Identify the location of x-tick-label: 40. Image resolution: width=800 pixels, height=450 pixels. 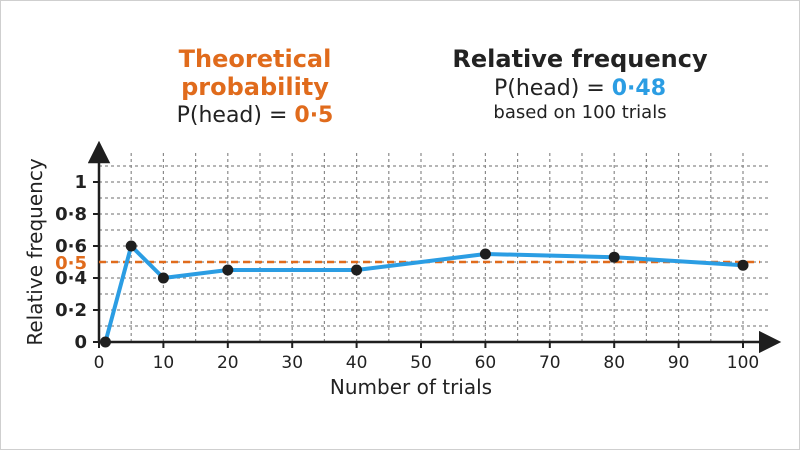
(357, 363).